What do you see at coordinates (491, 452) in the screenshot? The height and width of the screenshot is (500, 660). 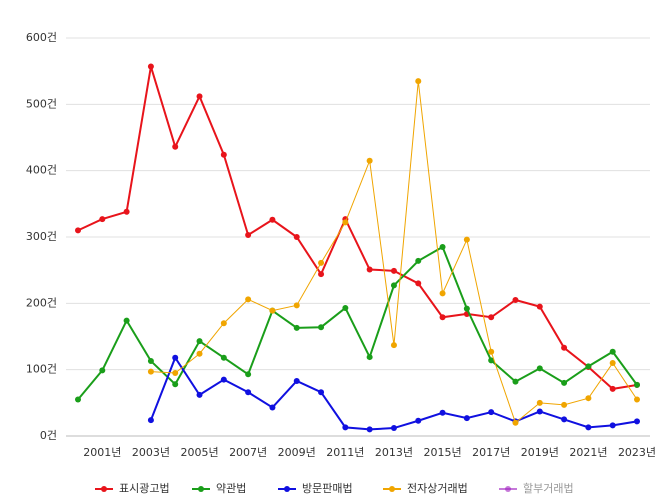 I see `x-tick-label: 2017년` at bounding box center [491, 452].